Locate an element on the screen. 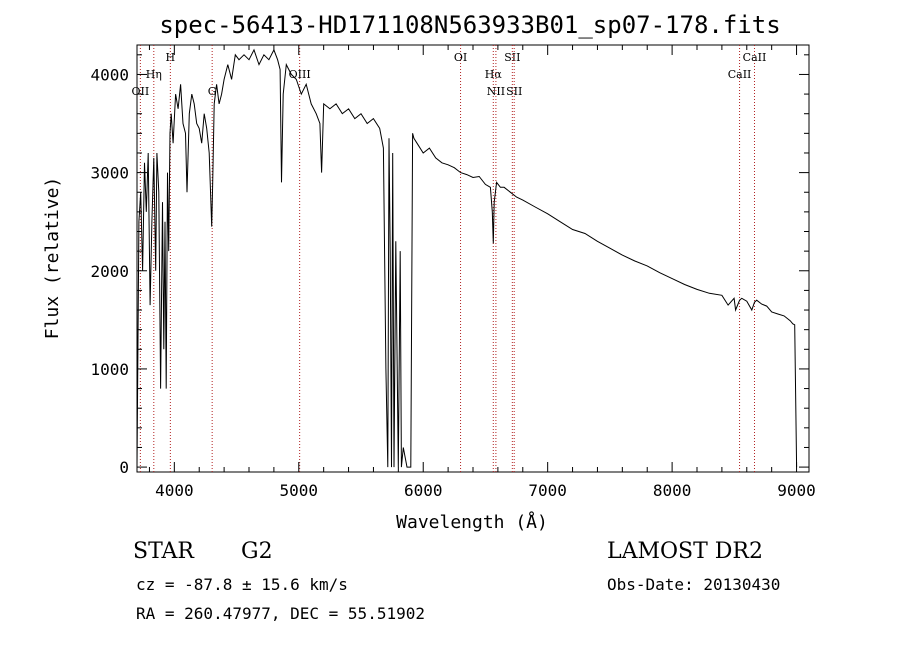  redshift-velocity: cz = -87.8 ± 15.6 km/s is located at coordinates (242, 584).